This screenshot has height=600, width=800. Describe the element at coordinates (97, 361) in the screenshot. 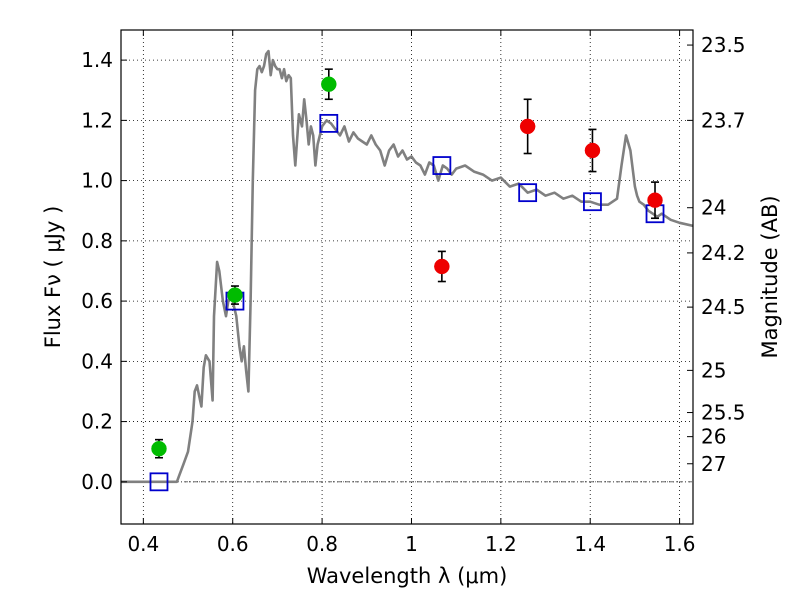

I see `y-tick-label: 0.4` at that location.